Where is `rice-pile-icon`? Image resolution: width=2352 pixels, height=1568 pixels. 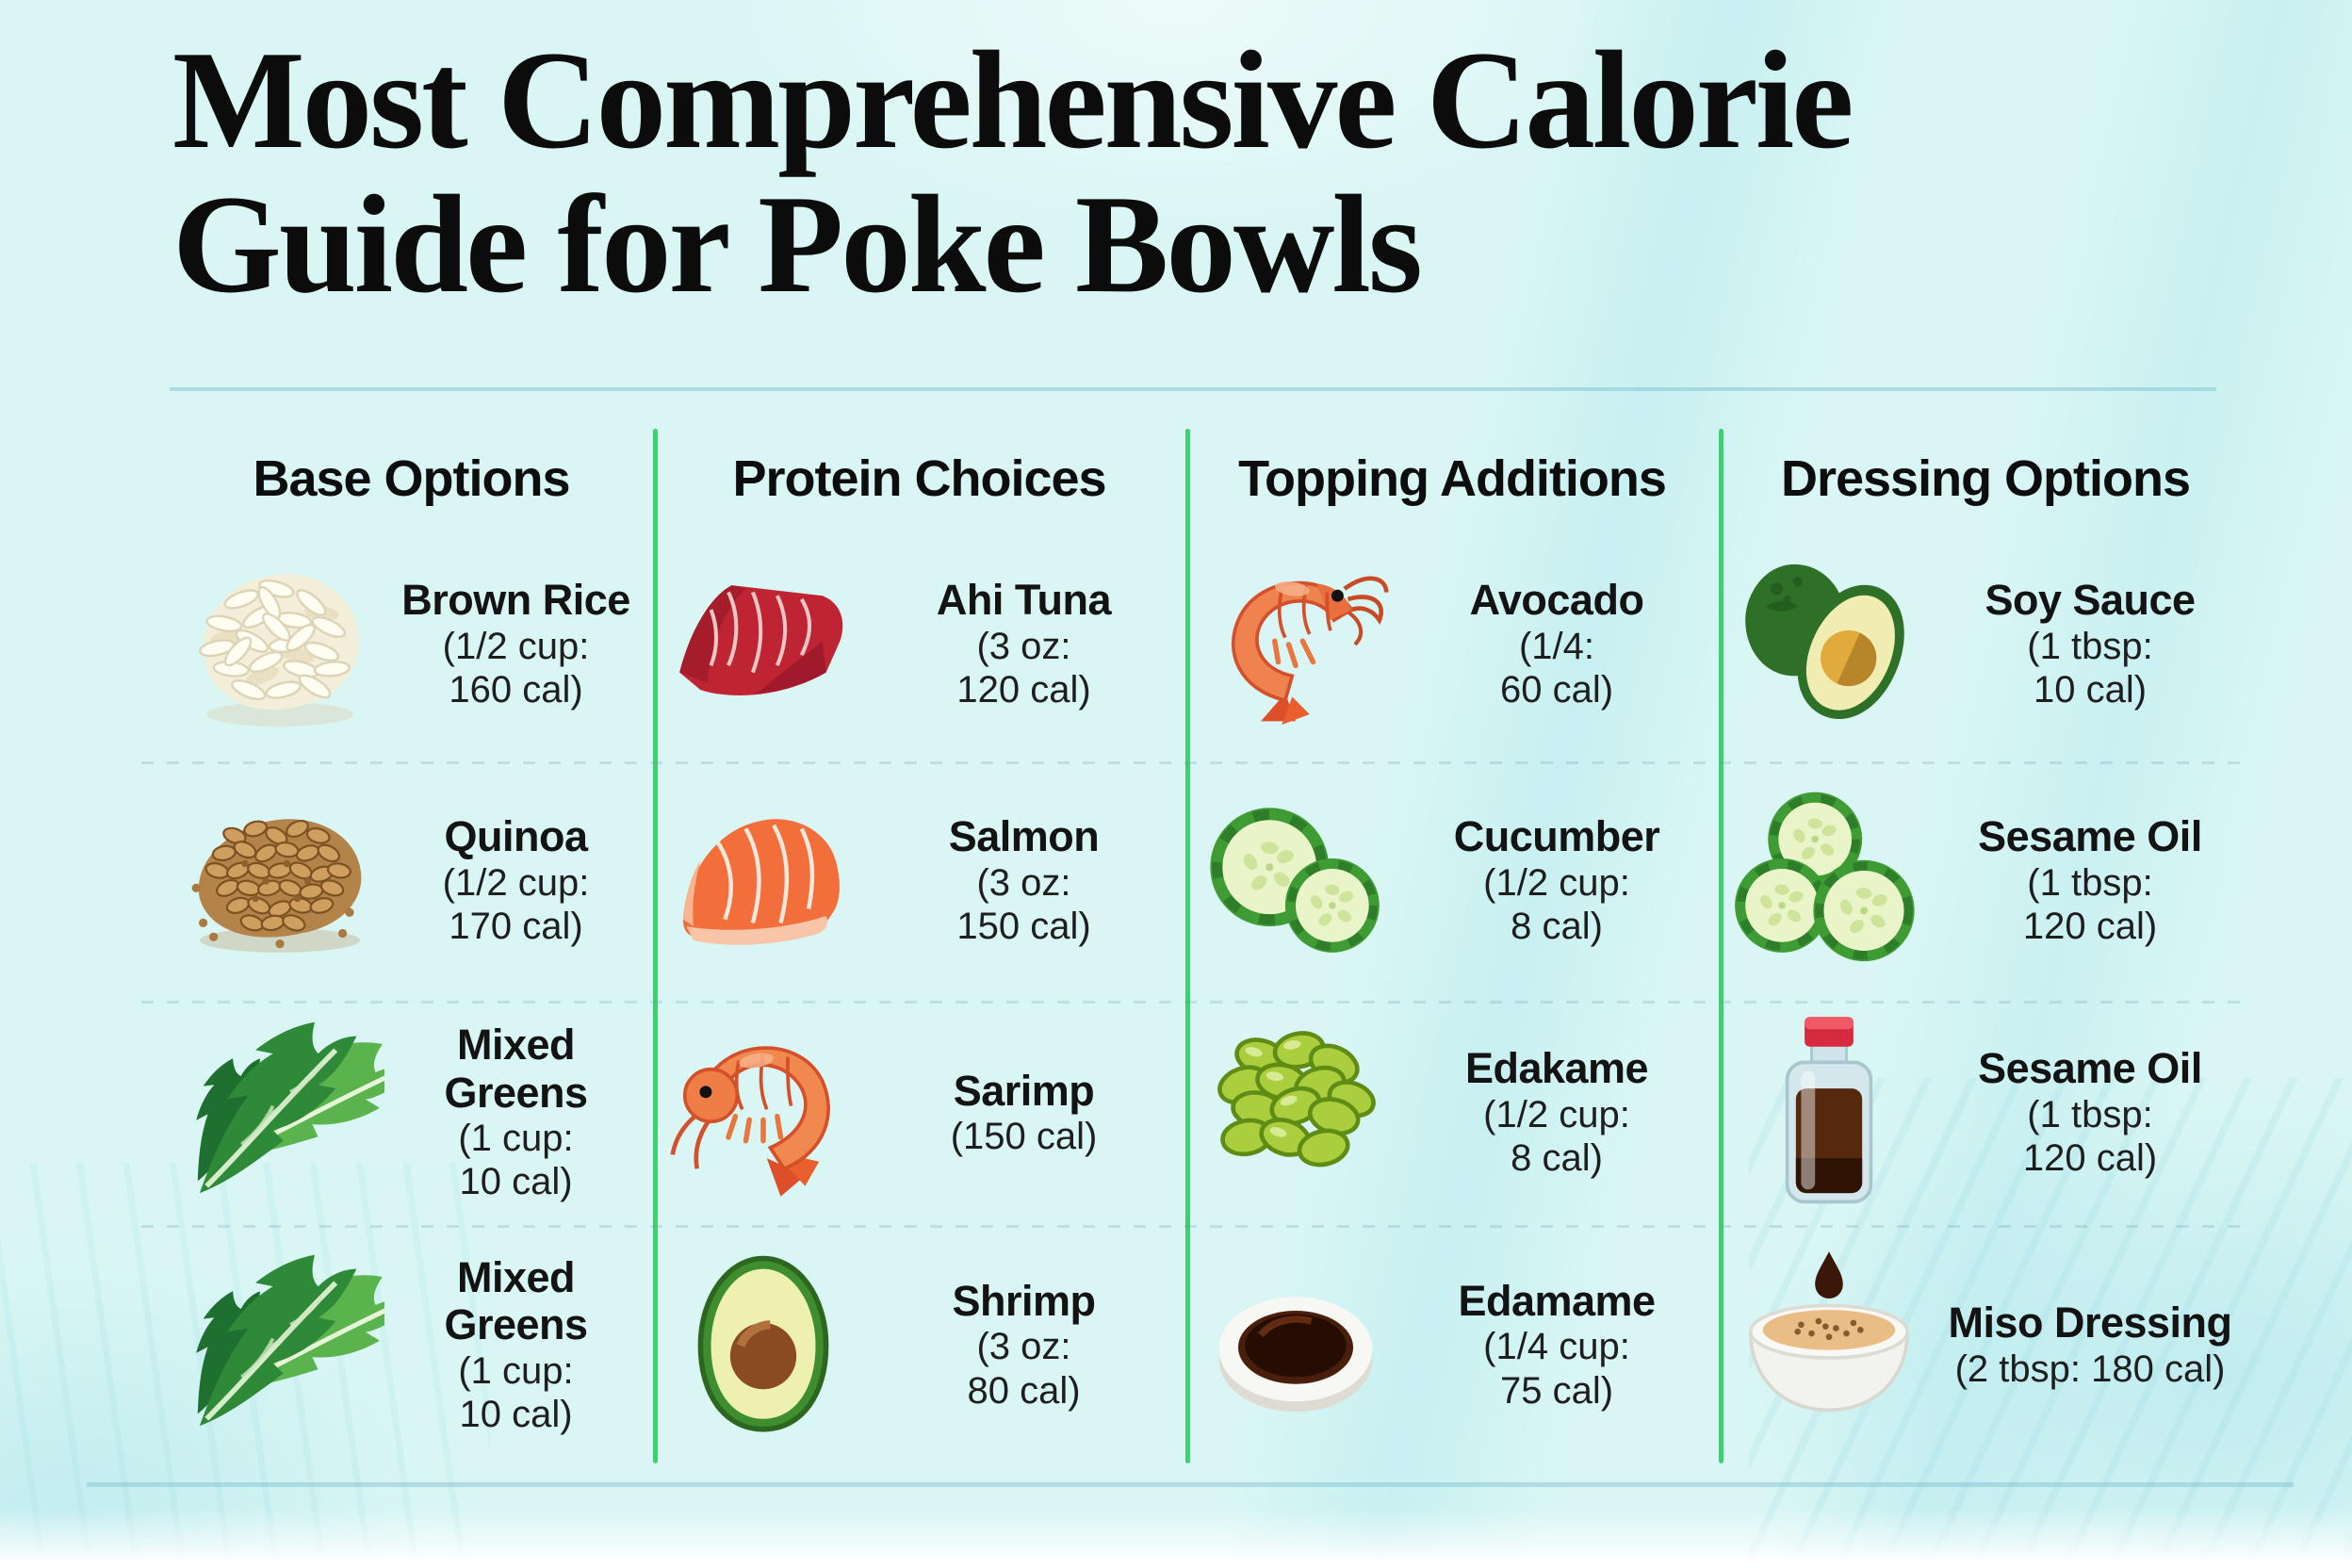 rice-pile-icon is located at coordinates (279, 644).